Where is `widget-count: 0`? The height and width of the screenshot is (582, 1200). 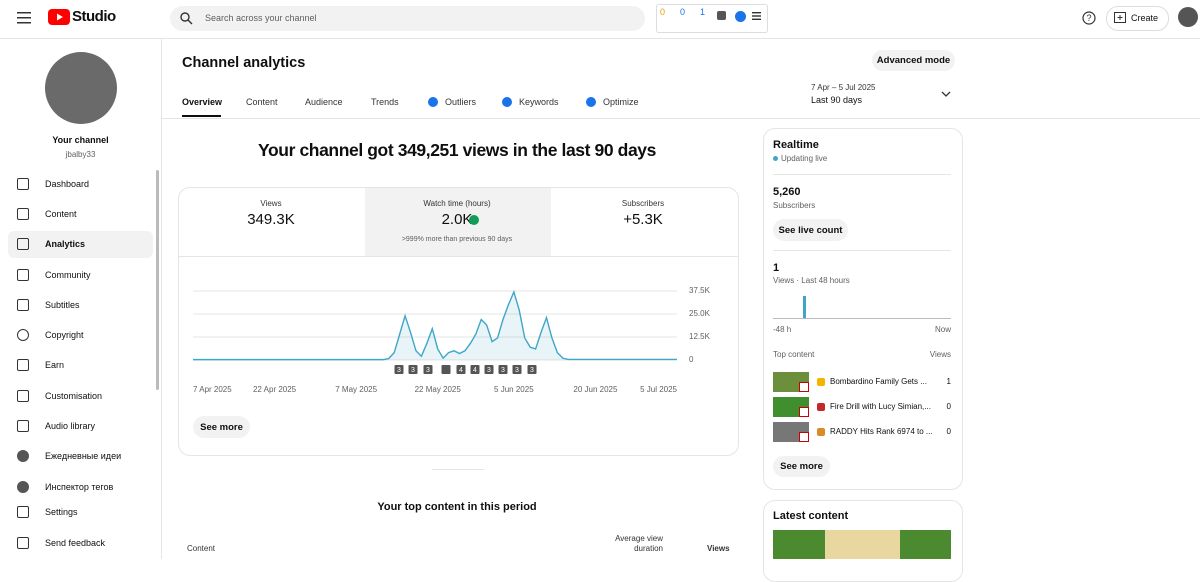
widget-count: 0 is located at coordinates (683, 12).